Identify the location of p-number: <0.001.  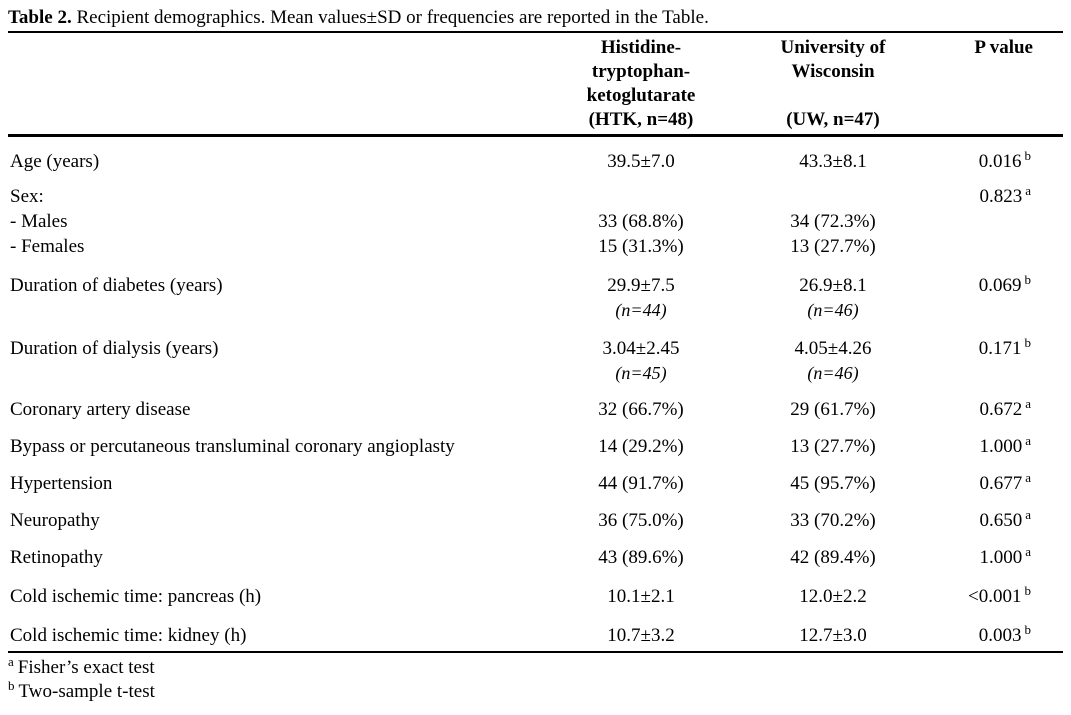
(995, 596).